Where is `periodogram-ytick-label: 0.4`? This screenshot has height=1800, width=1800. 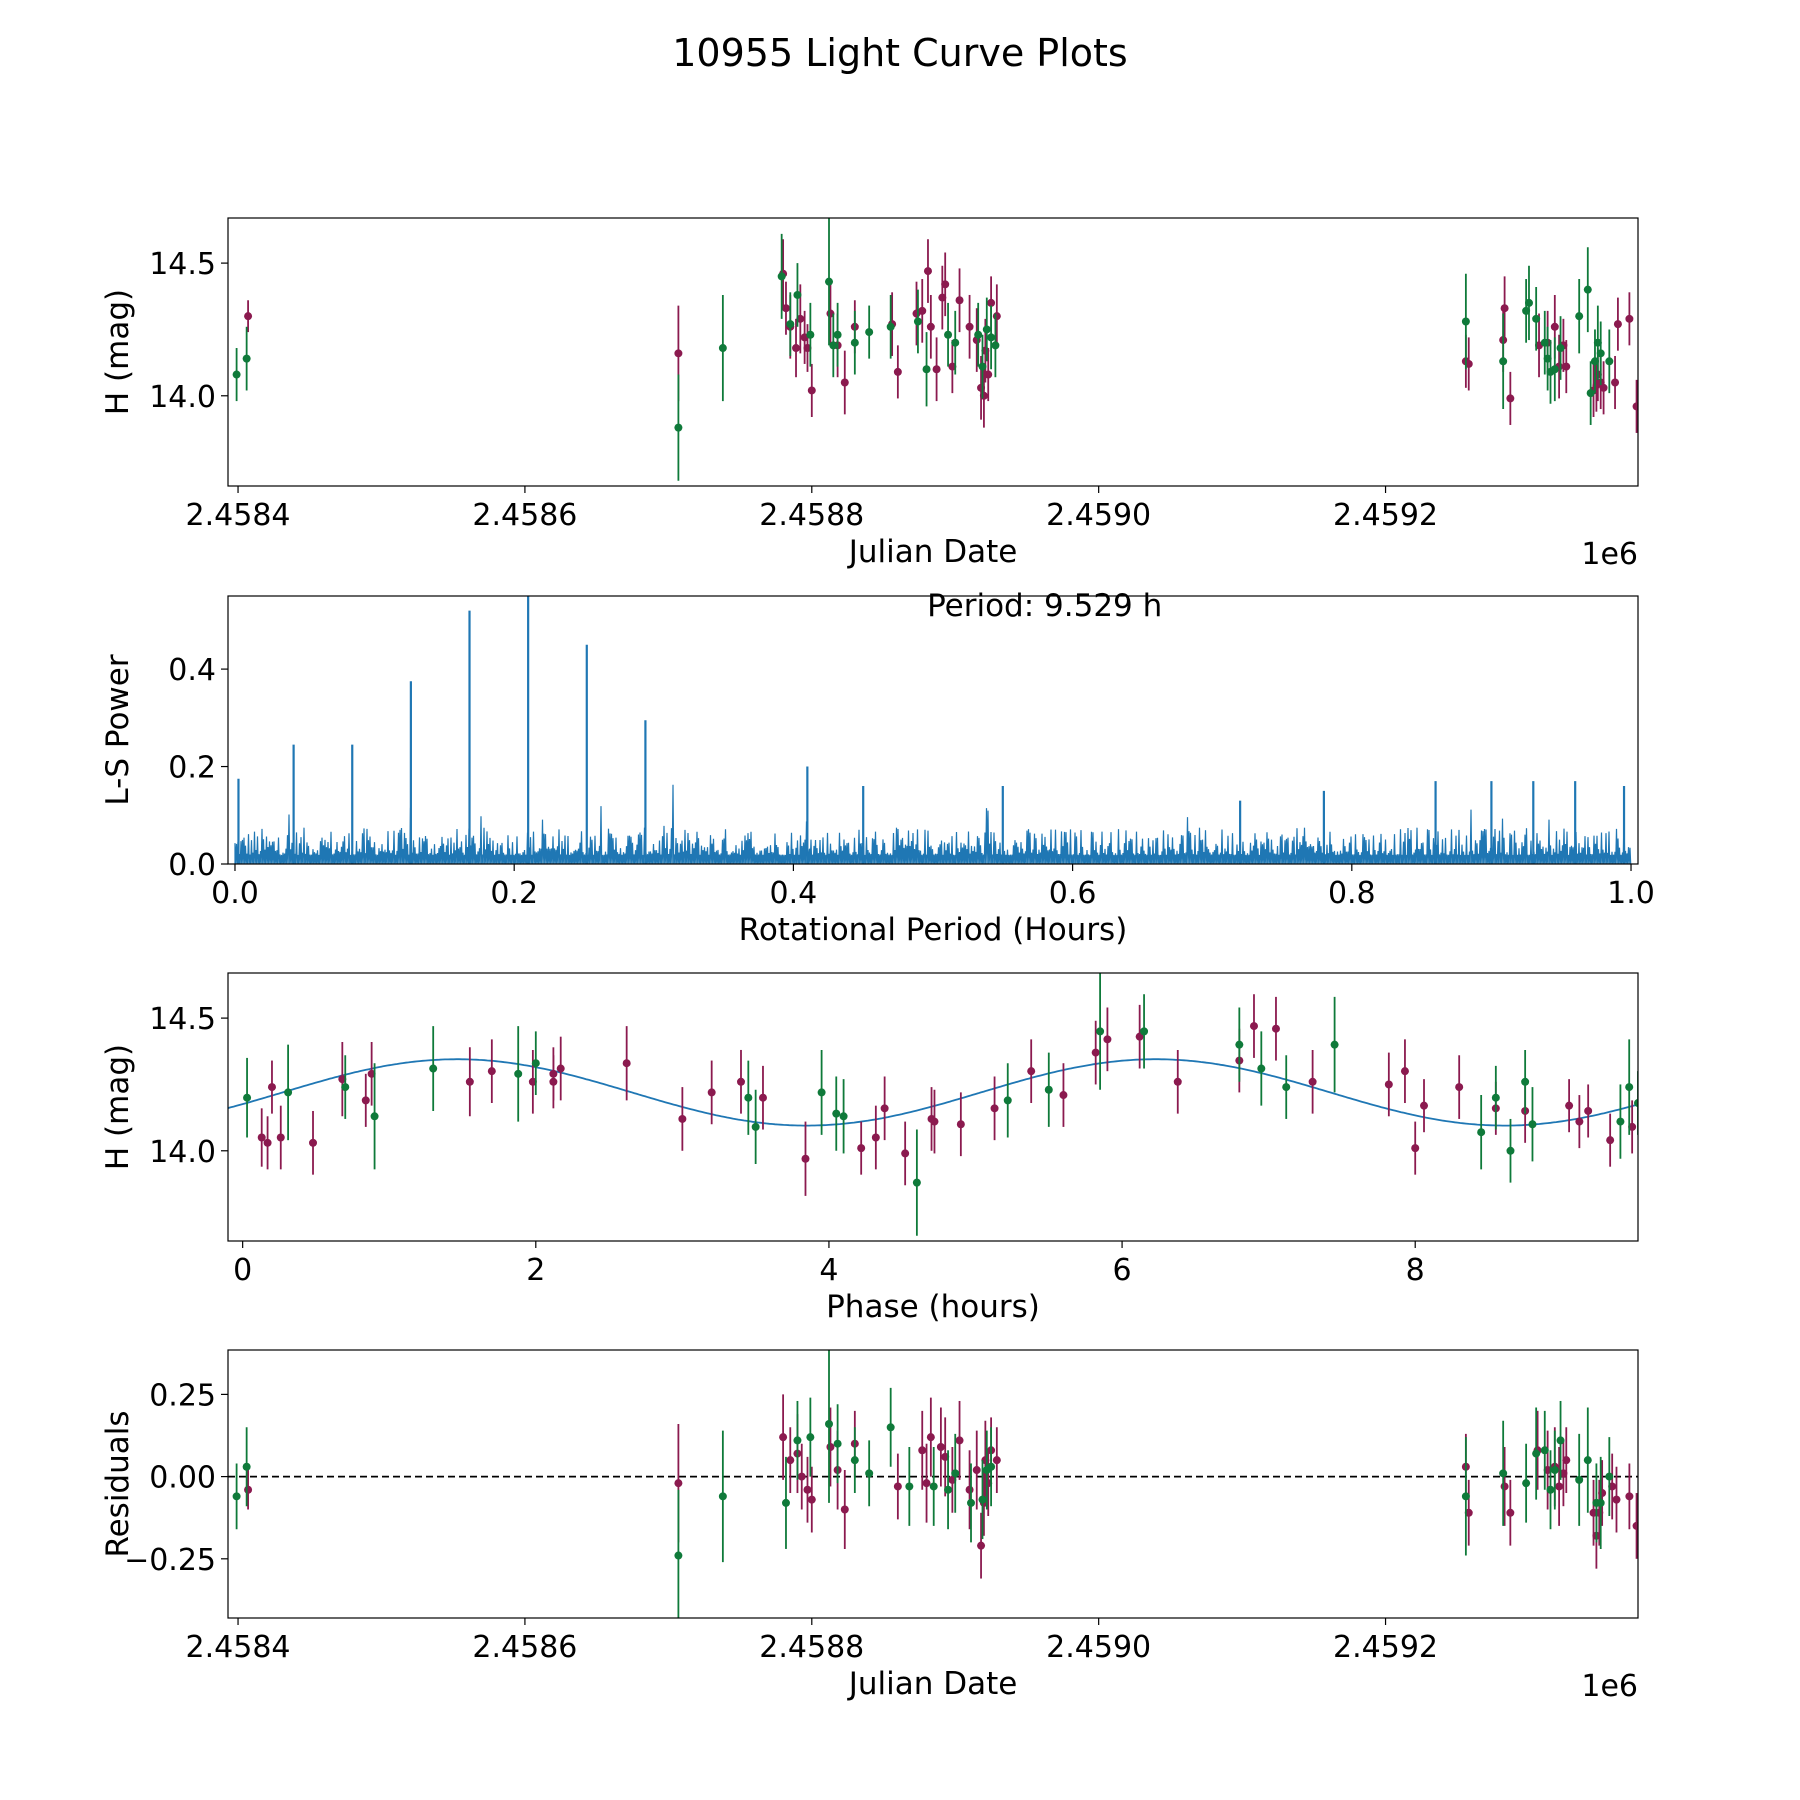
periodogram-ytick-label: 0.4 is located at coordinates (192, 670).